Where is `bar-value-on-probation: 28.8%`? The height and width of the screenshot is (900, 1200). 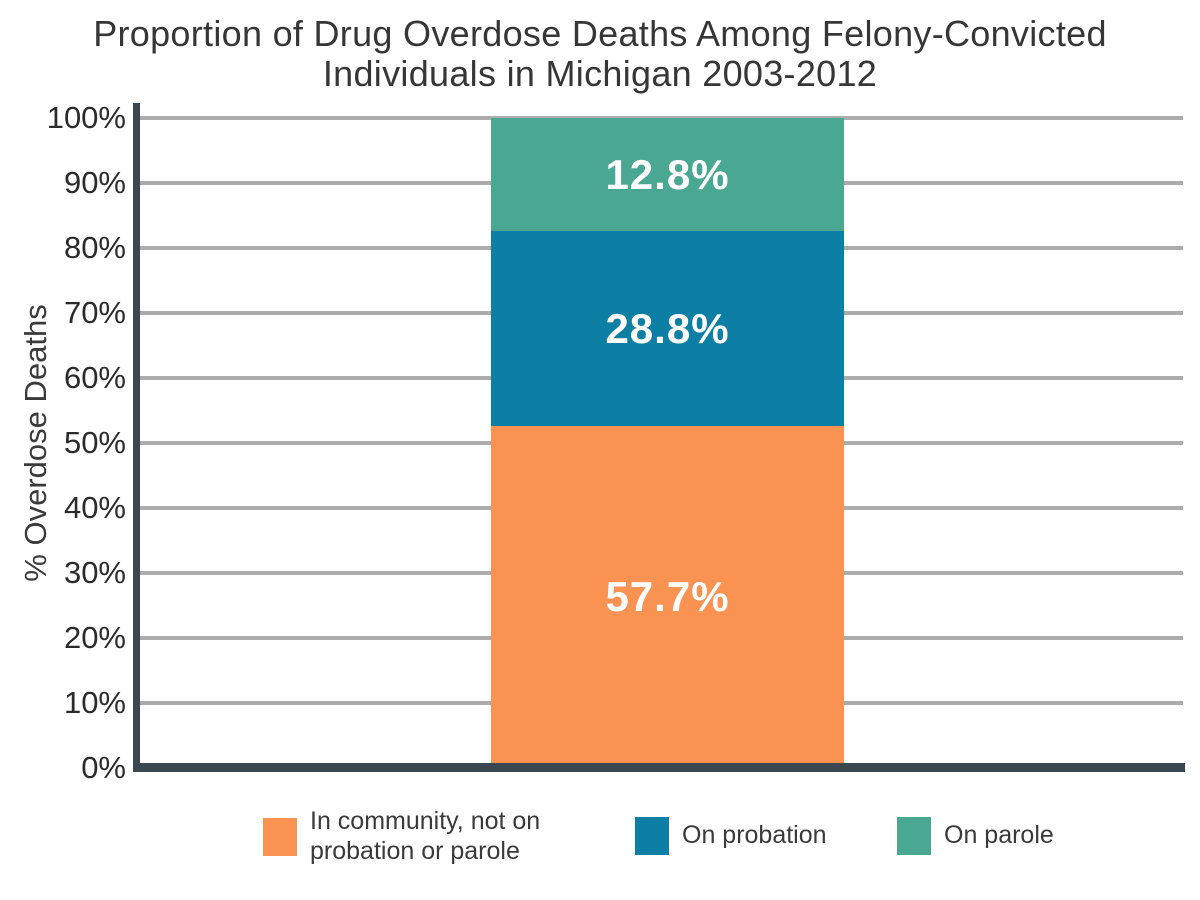 bar-value-on-probation: 28.8% is located at coordinates (667, 328).